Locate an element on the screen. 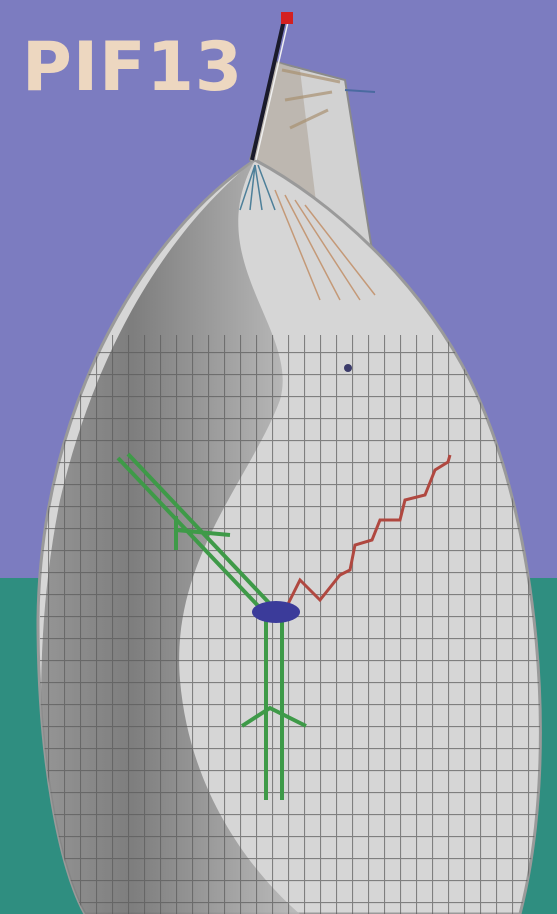 Image resolution: width=557 pixels, height=914 pixels. red-flag-icon is located at coordinates (287, 18).